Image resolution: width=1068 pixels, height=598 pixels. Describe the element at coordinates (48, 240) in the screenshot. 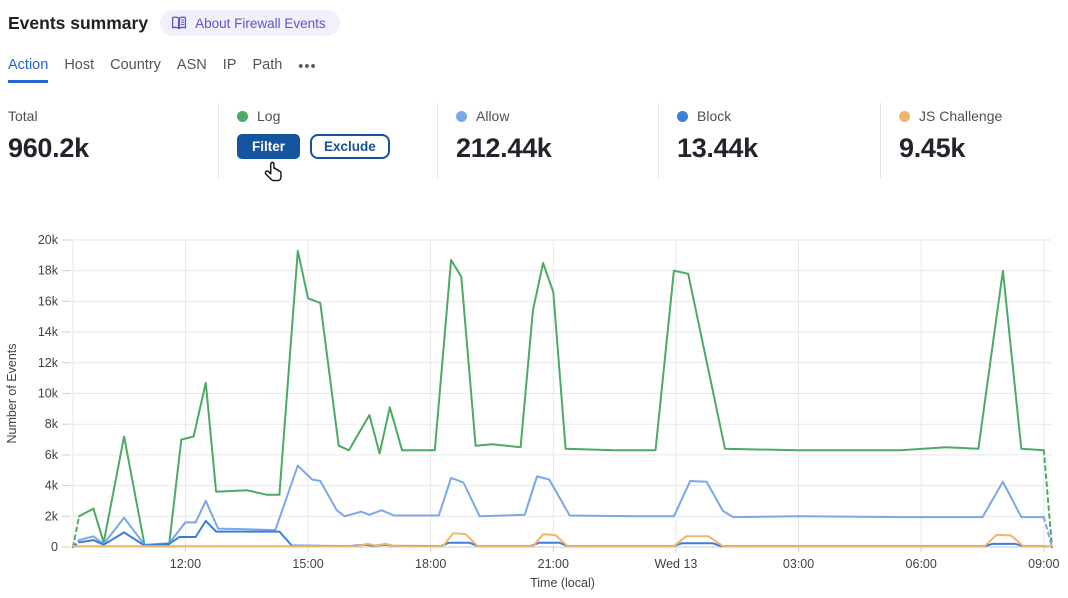

I see `y-tick-label: 20k` at that location.